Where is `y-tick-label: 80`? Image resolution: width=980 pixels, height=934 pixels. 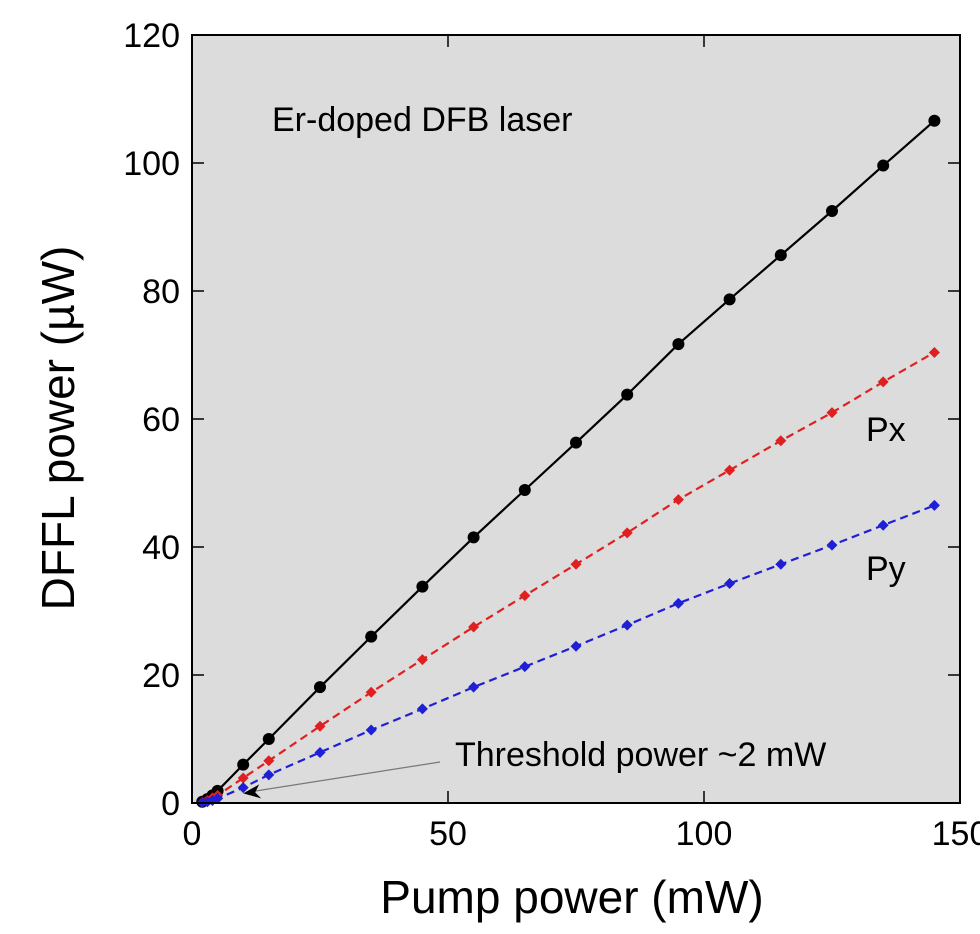 y-tick-label: 80 is located at coordinates (161, 292).